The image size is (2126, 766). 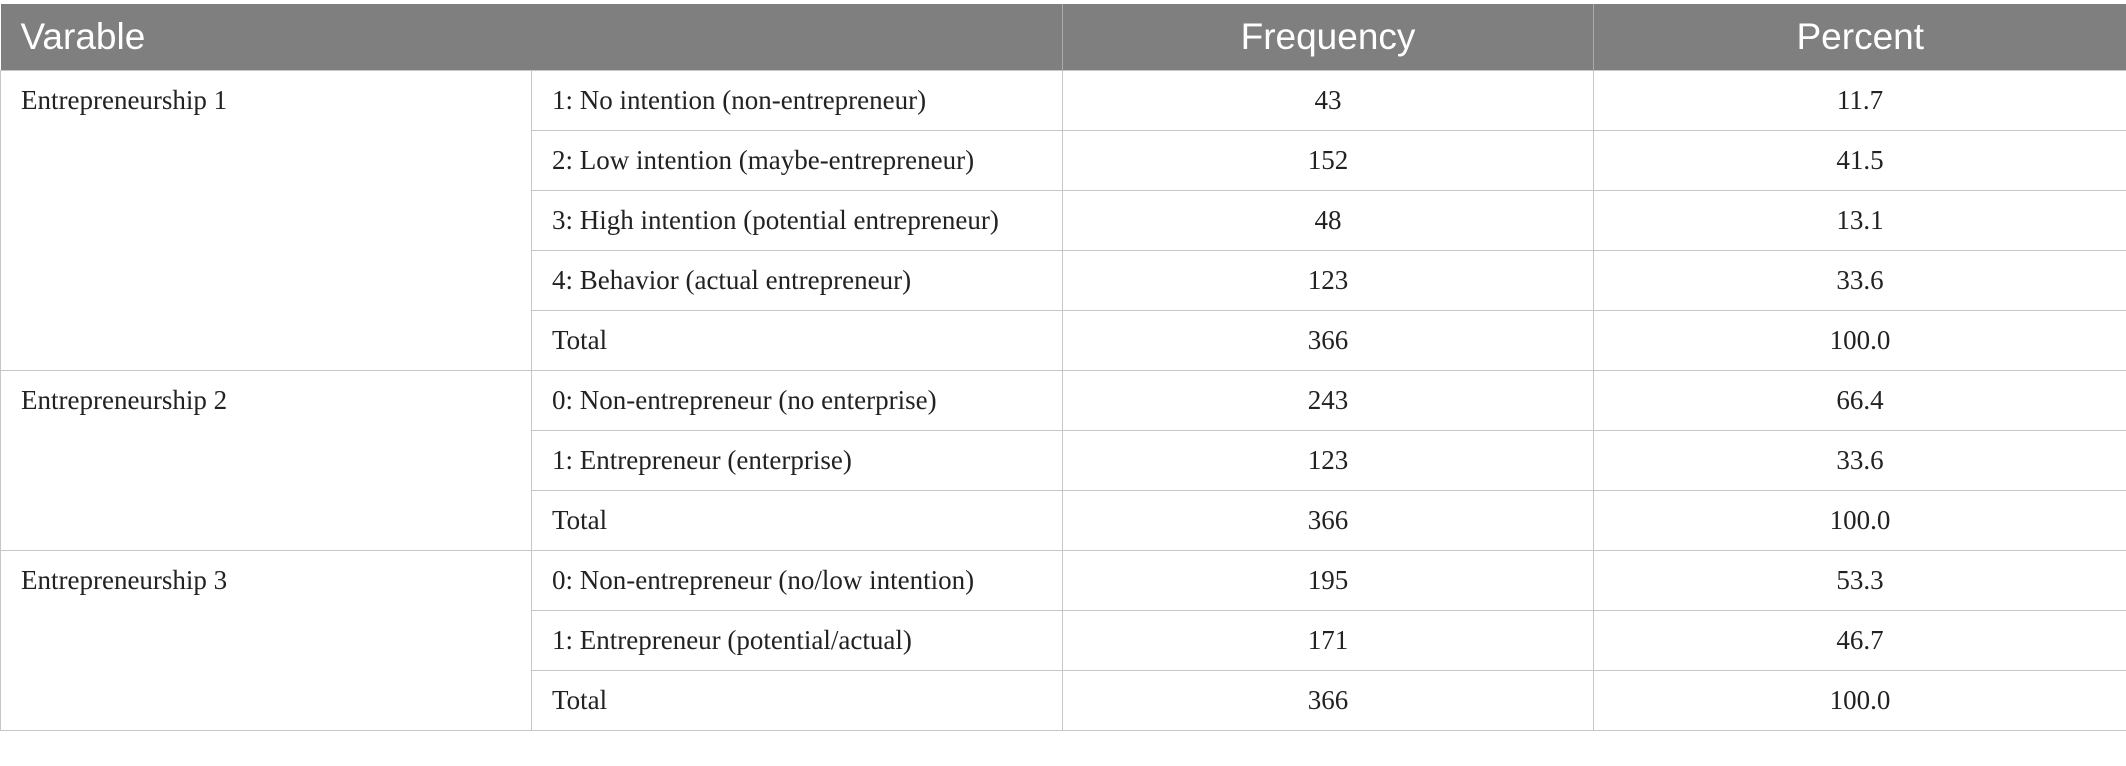 I want to click on category-cell: 1: No intention (non-entrepreneur), so click(x=797, y=100).